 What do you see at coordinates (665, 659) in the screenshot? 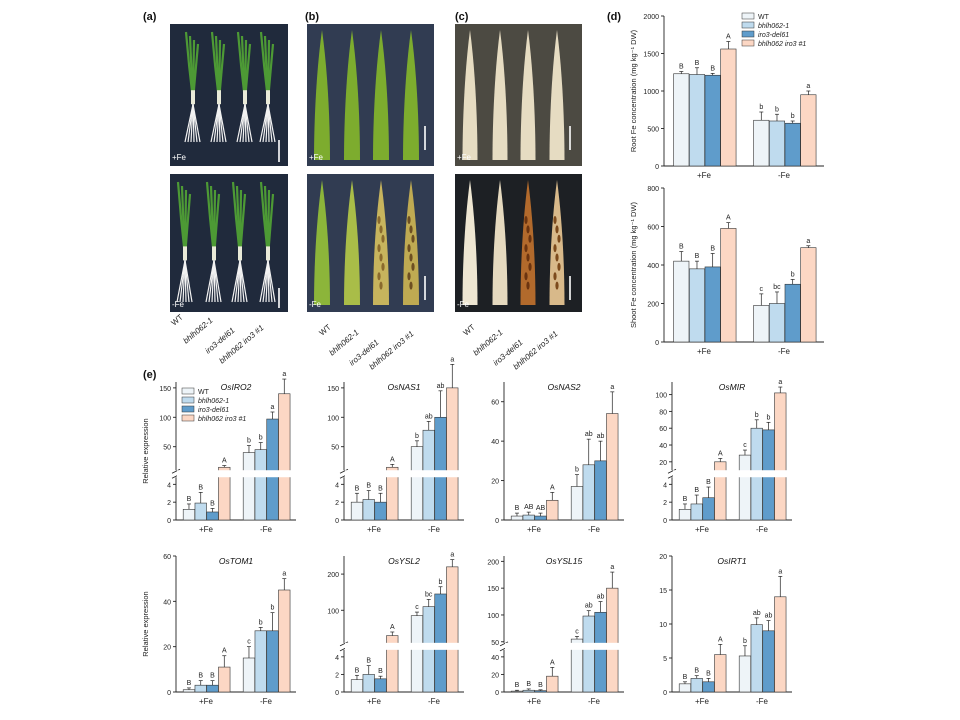
I see `y-tick-label: 5` at bounding box center [665, 659].